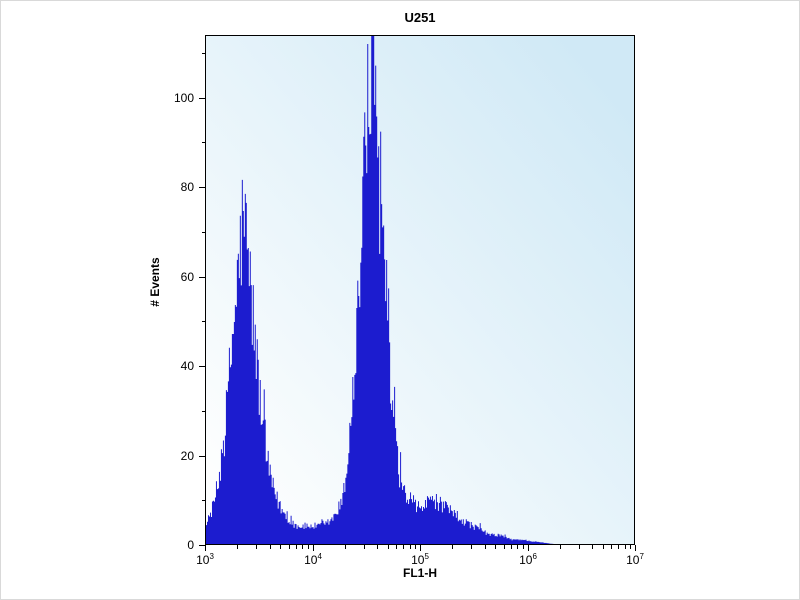  Describe the element at coordinates (205, 559) in the screenshot. I see `x-tick-label: 10³` at that location.